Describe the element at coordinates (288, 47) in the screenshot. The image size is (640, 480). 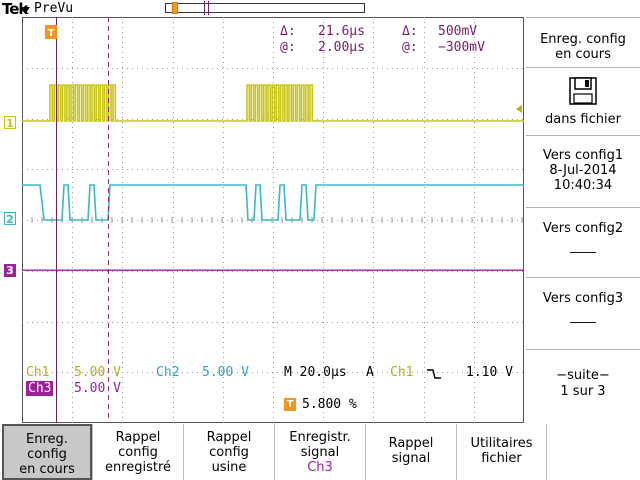
I see `cursor-at-time-label: @:` at that location.